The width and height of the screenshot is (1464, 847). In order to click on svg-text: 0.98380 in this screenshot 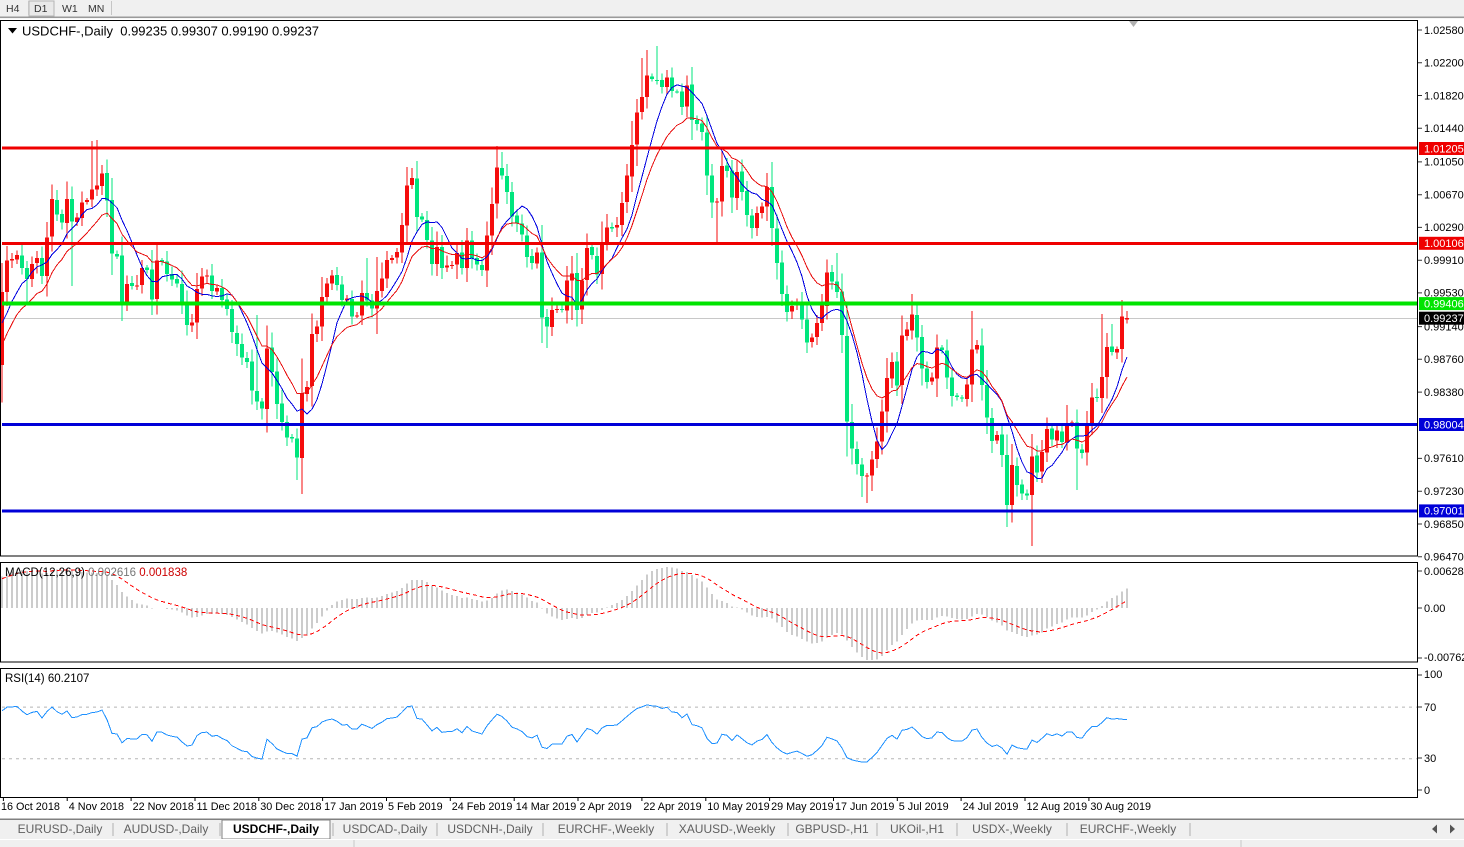, I will do `click(1444, 393)`.